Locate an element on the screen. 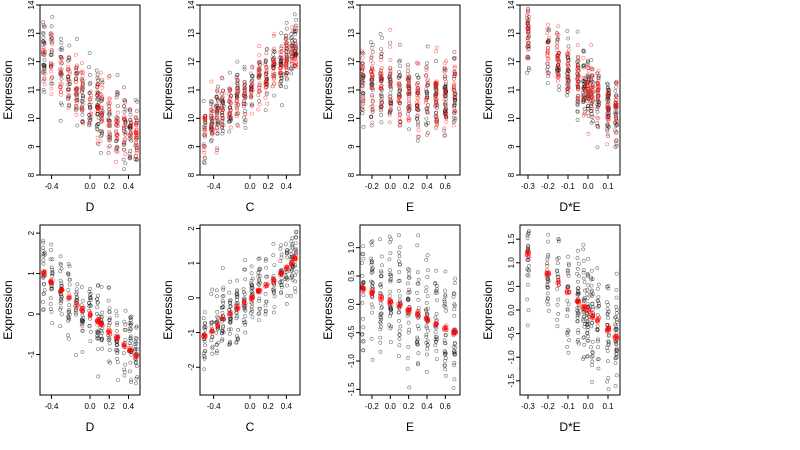  x-axis-label: D*E is located at coordinates (569, 207).